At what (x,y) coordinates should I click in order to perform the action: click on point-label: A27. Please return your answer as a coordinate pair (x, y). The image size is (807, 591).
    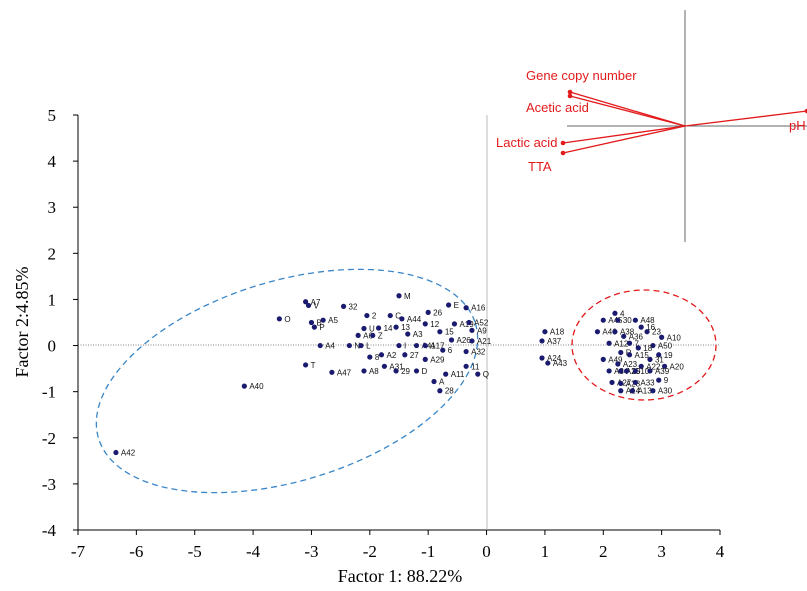
    Looking at the image, I should click on (624, 382).